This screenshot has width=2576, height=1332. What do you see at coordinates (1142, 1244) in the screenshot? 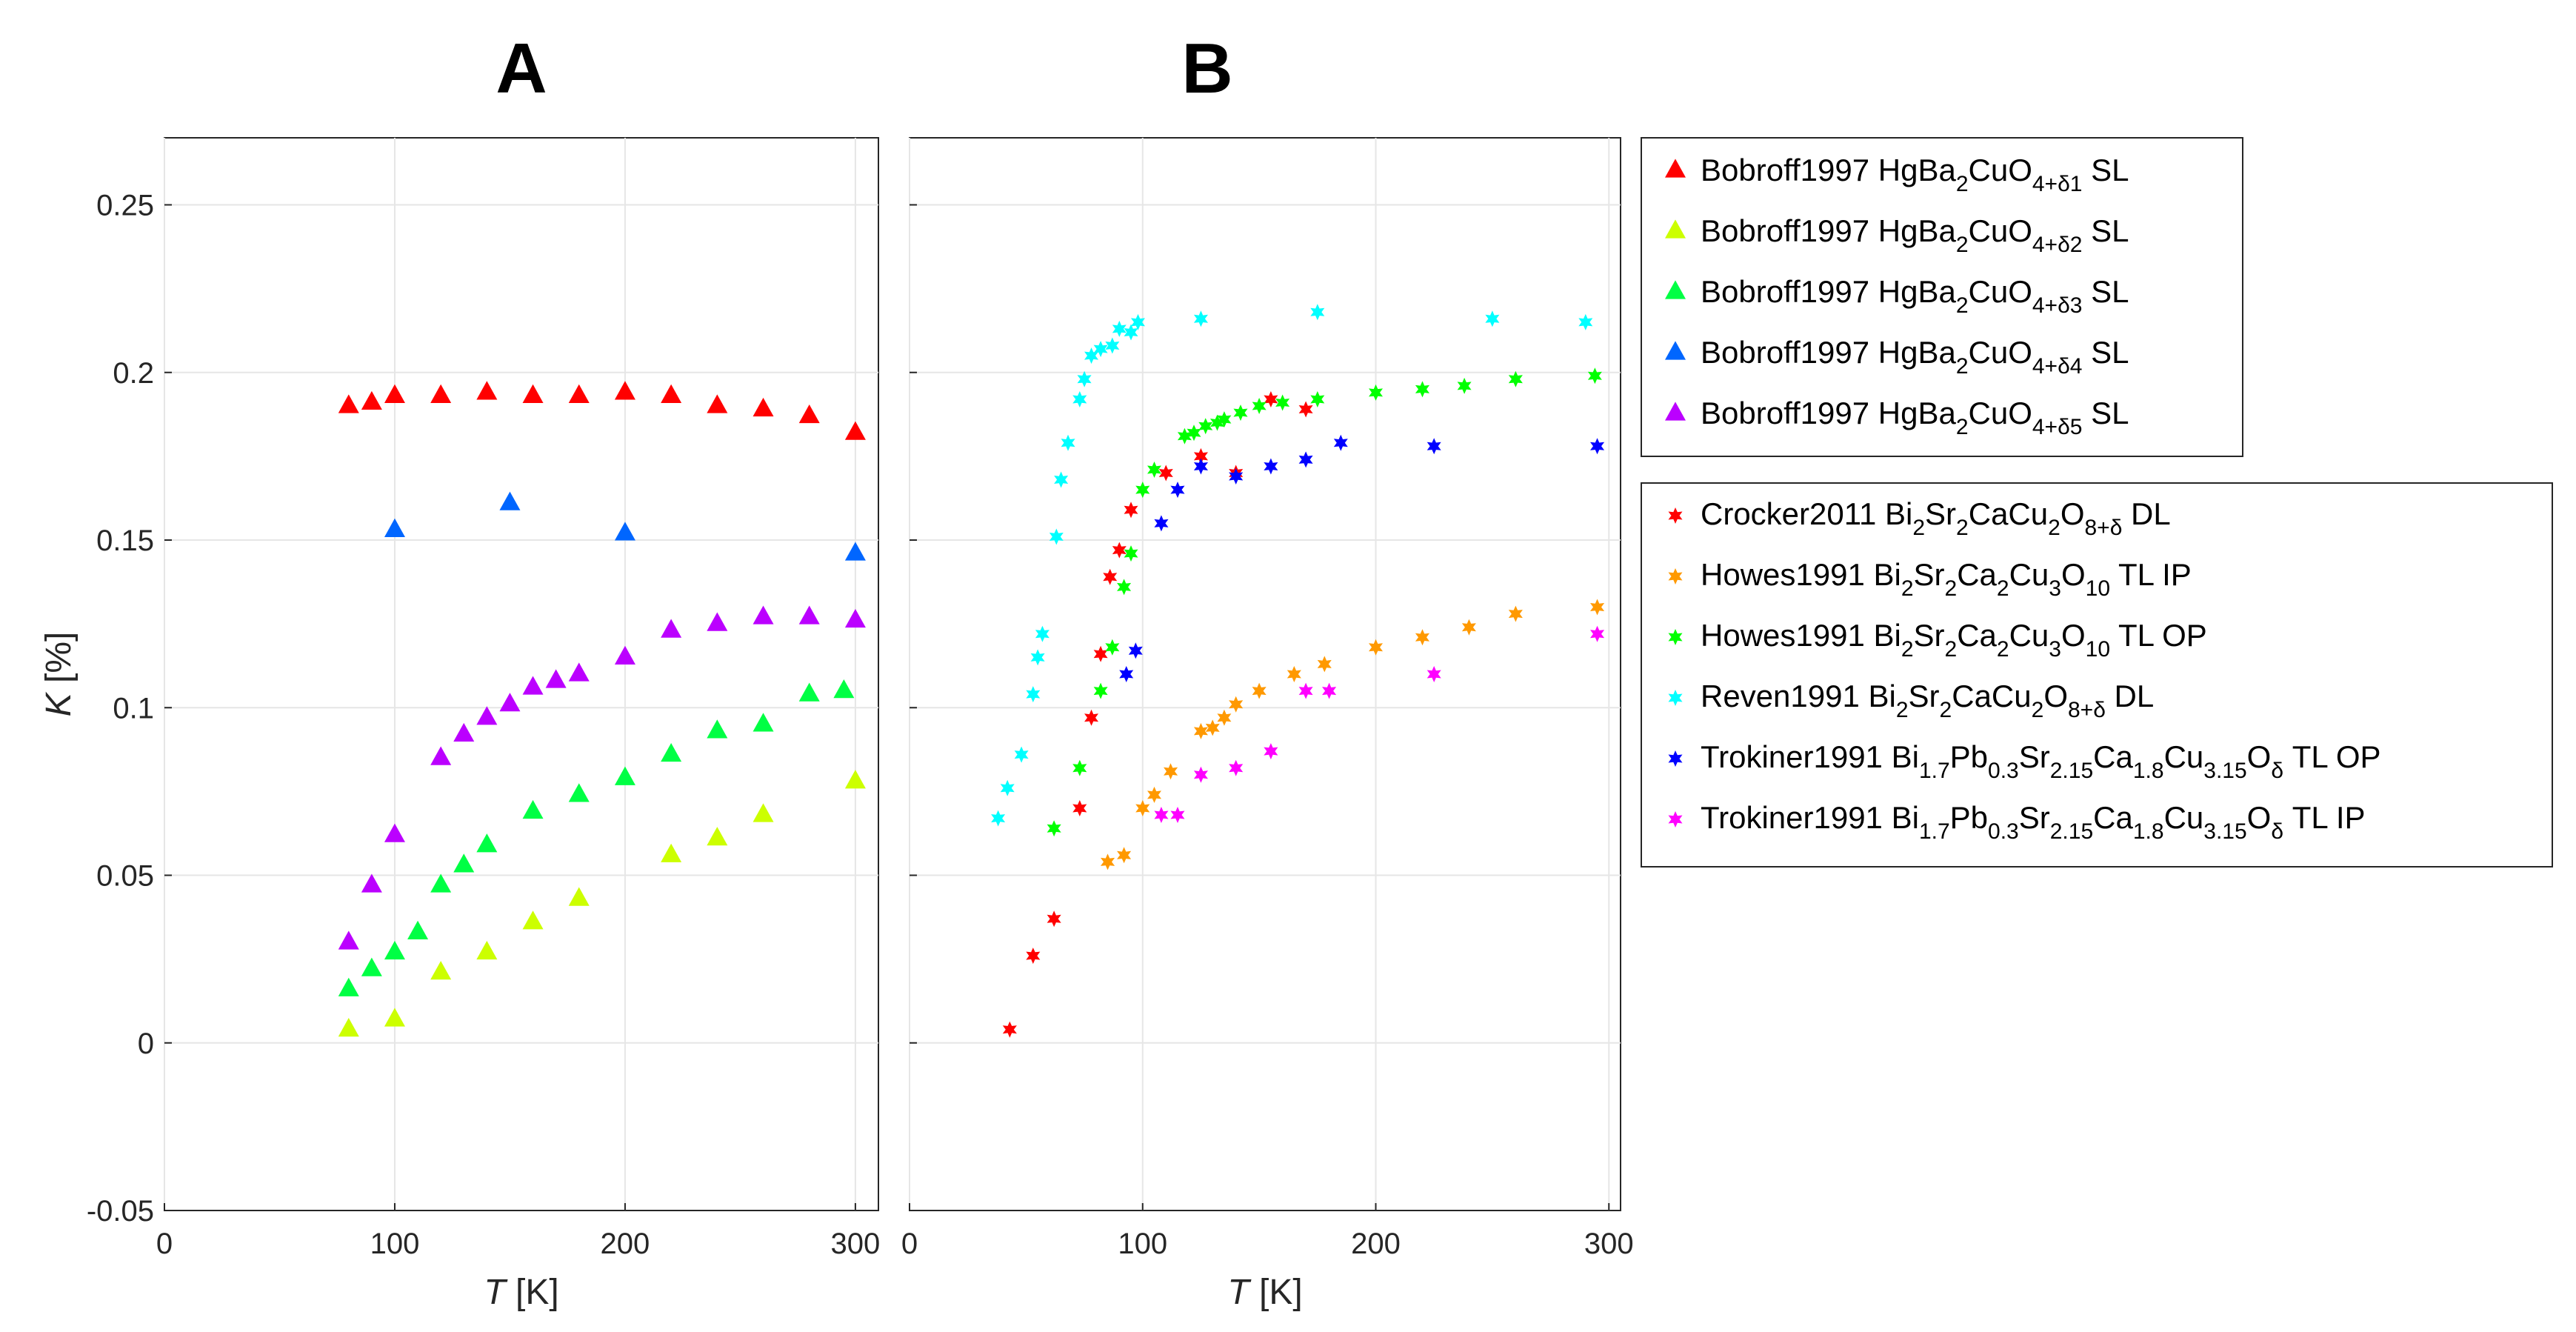
I see `panel-b-x-tick-label: 100` at bounding box center [1142, 1244].